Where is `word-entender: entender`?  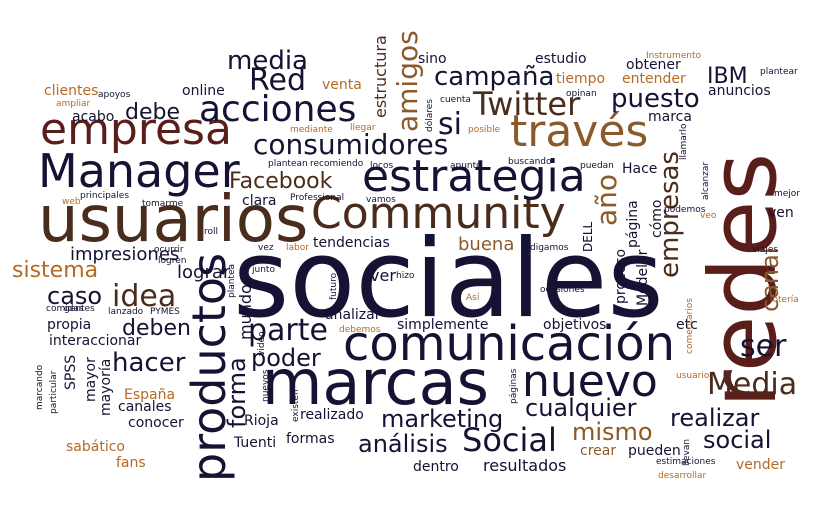 word-entender: entender is located at coordinates (654, 79).